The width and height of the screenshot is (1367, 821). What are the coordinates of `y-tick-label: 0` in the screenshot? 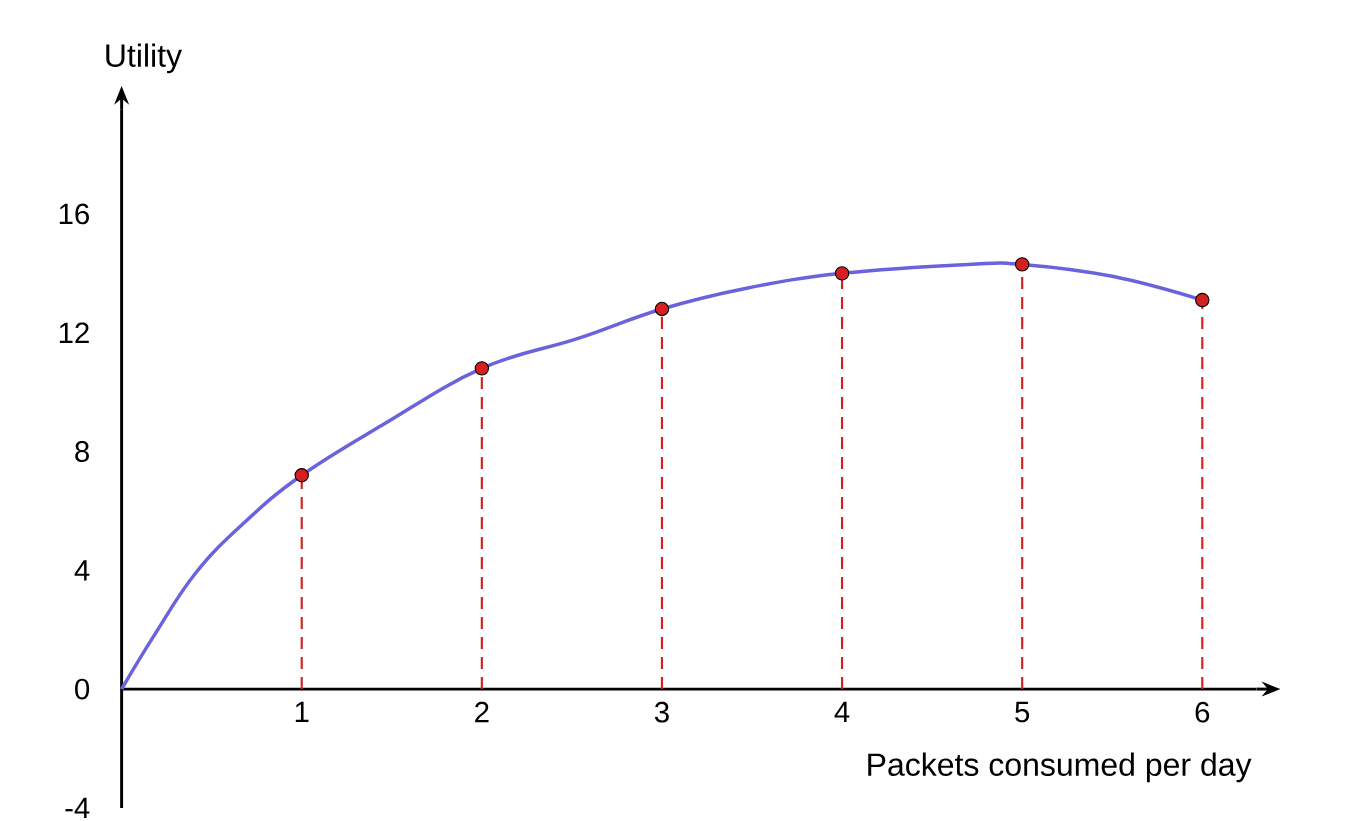 It's located at (82, 689).